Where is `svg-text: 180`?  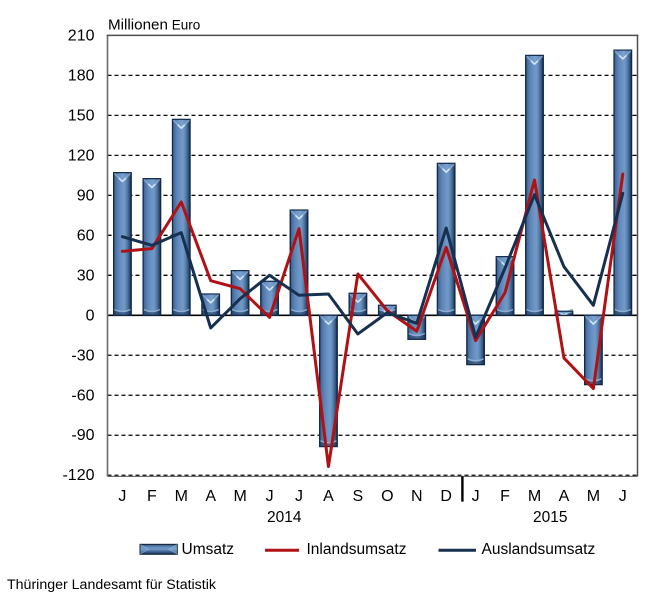 svg-text: 180 is located at coordinates (81, 75).